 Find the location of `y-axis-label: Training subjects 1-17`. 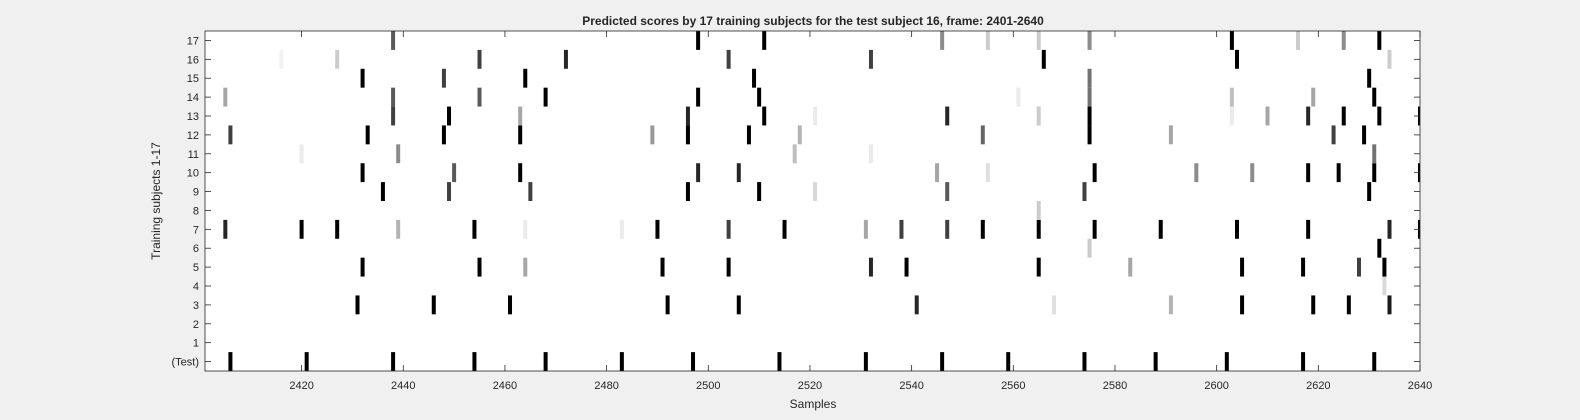

y-axis-label: Training subjects 1-17 is located at coordinates (156, 201).